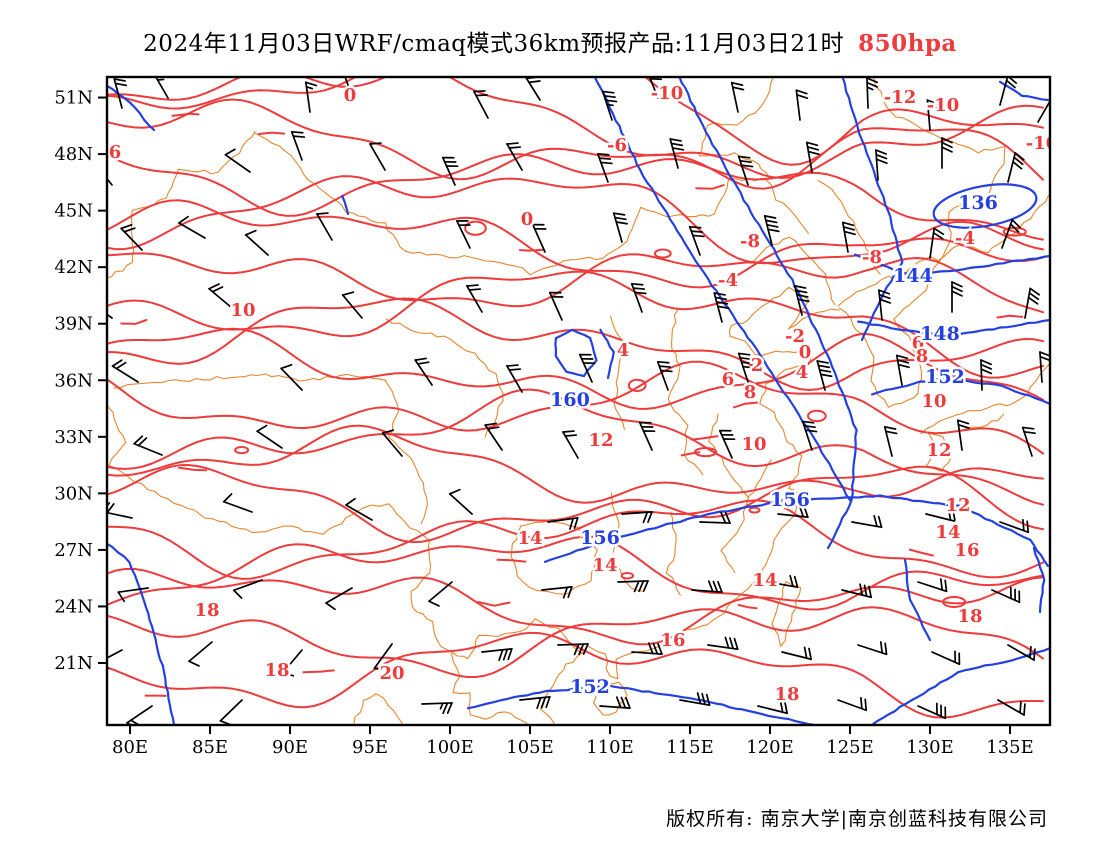 The width and height of the screenshot is (1100, 850). Describe the element at coordinates (73, 493) in the screenshot. I see `lat-tick-label: 30N` at that location.